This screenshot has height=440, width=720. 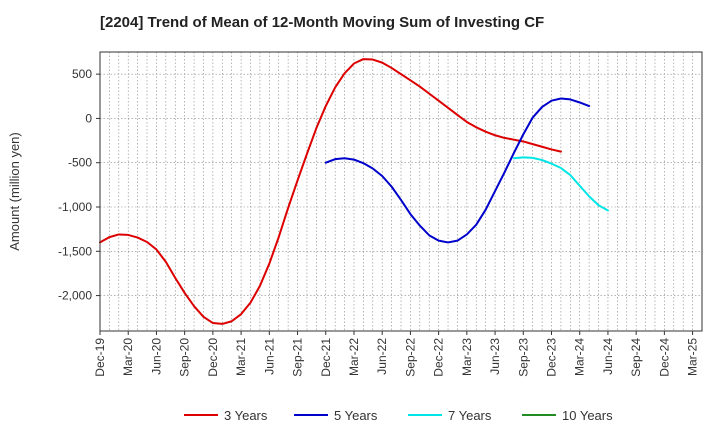 What do you see at coordinates (439, 357) in the screenshot?
I see `x-tick-label: Dec-22` at bounding box center [439, 357].